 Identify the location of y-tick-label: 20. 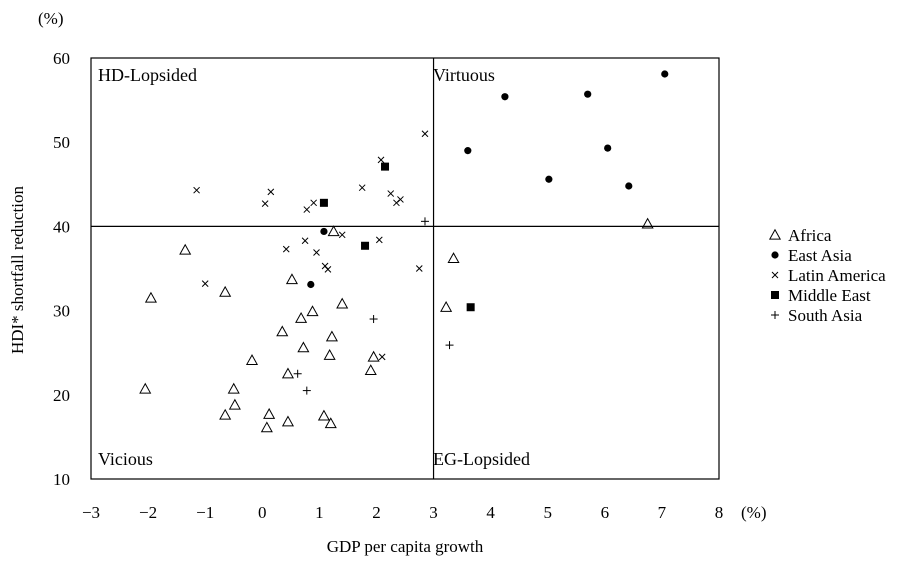
(61, 395).